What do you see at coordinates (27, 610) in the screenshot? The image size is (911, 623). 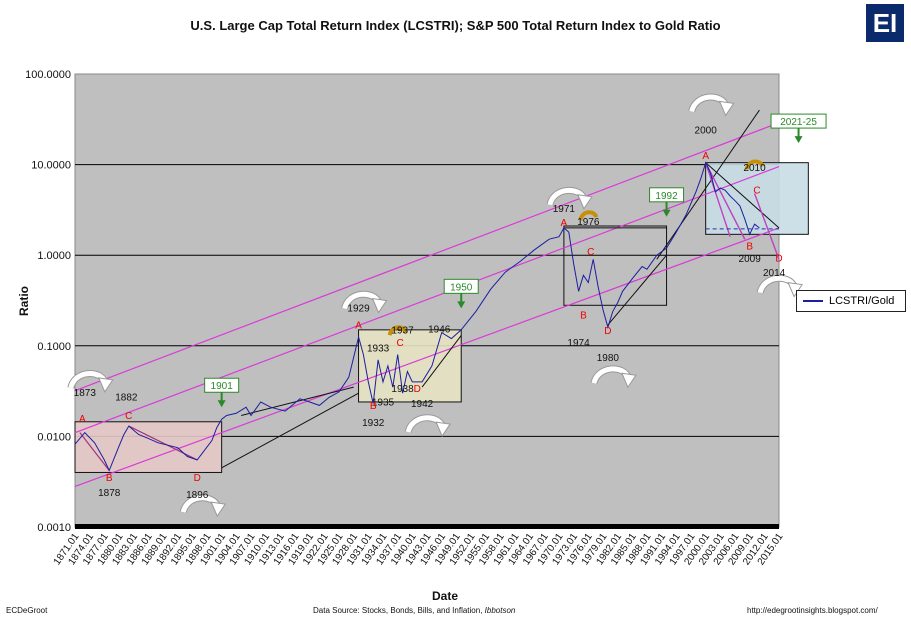 I see `footer-author: ECDeGroot` at bounding box center [27, 610].